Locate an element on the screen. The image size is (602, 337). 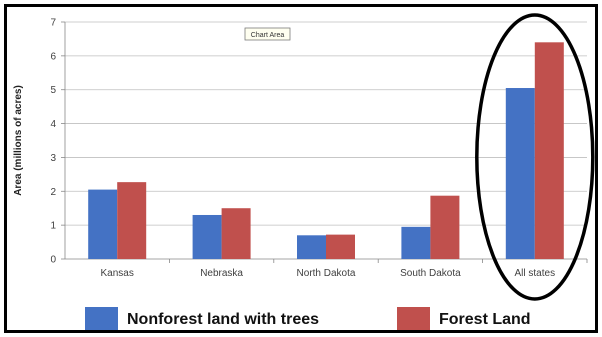
chart-area-tooltip: Chart Area is located at coordinates (267, 34).